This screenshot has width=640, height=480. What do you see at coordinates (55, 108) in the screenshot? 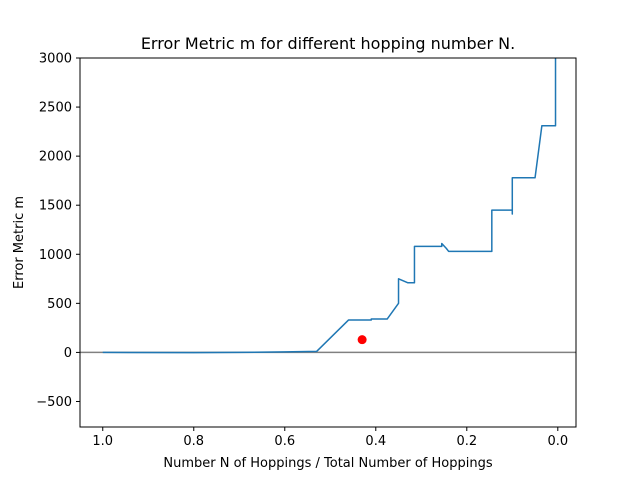
I see `y-tick-label: 2500` at bounding box center [55, 108].